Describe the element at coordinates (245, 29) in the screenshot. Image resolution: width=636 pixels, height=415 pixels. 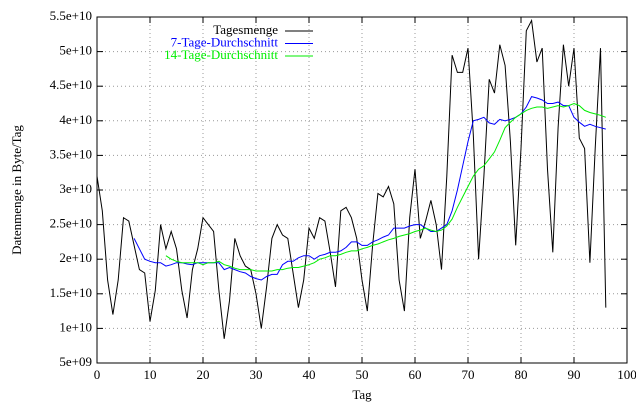
I see `legend-label: Tagesmenge` at that location.